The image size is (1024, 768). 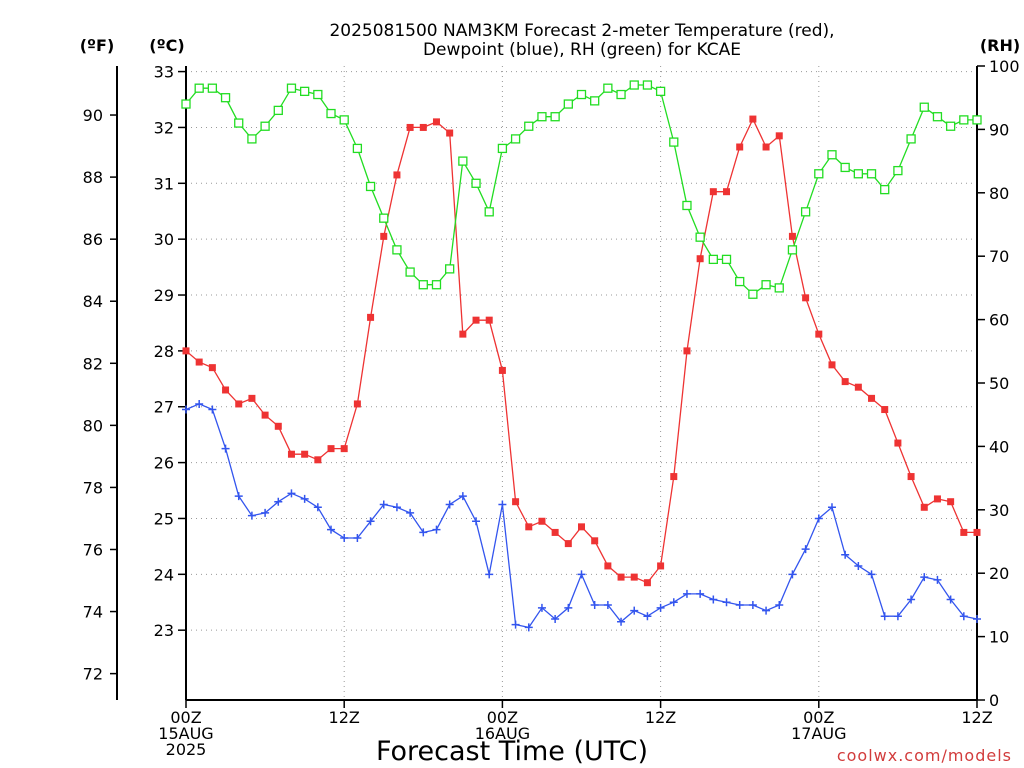 What do you see at coordinates (93, 549) in the screenshot?
I see `fahrenheit-tick-label: 76` at bounding box center [93, 549].